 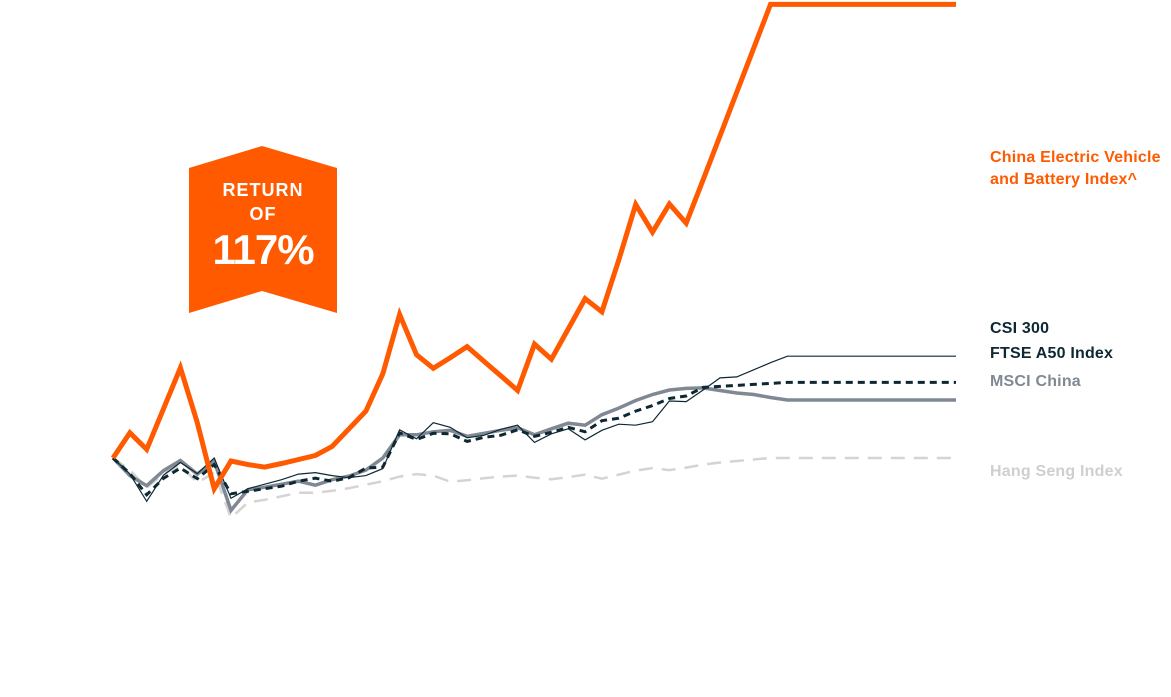 I want to click on series-line-ftse-a50-index, so click(x=533, y=439).